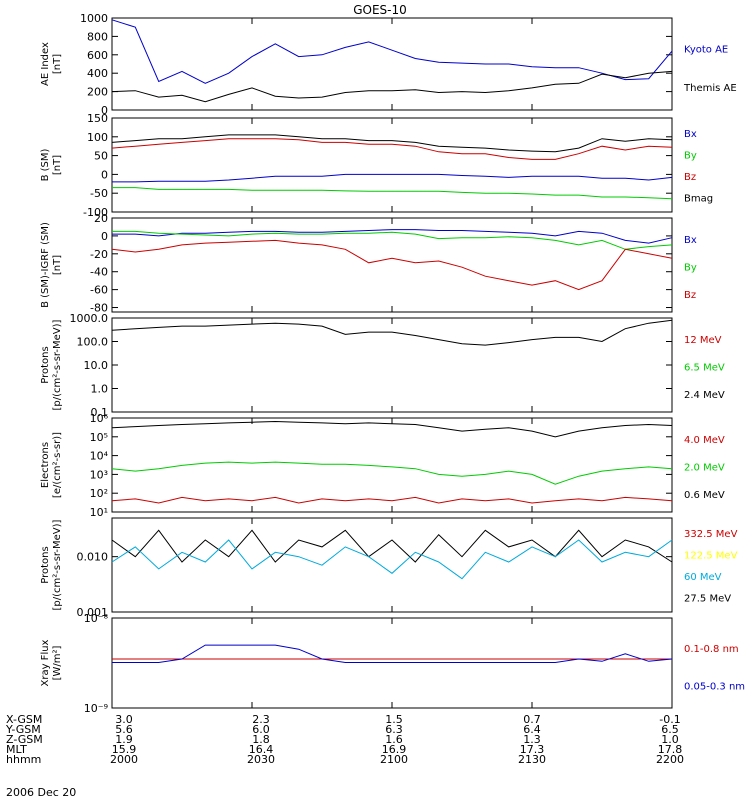  What do you see at coordinates (45, 364) in the screenshot?
I see `y-axis-label: Protons` at bounding box center [45, 364].